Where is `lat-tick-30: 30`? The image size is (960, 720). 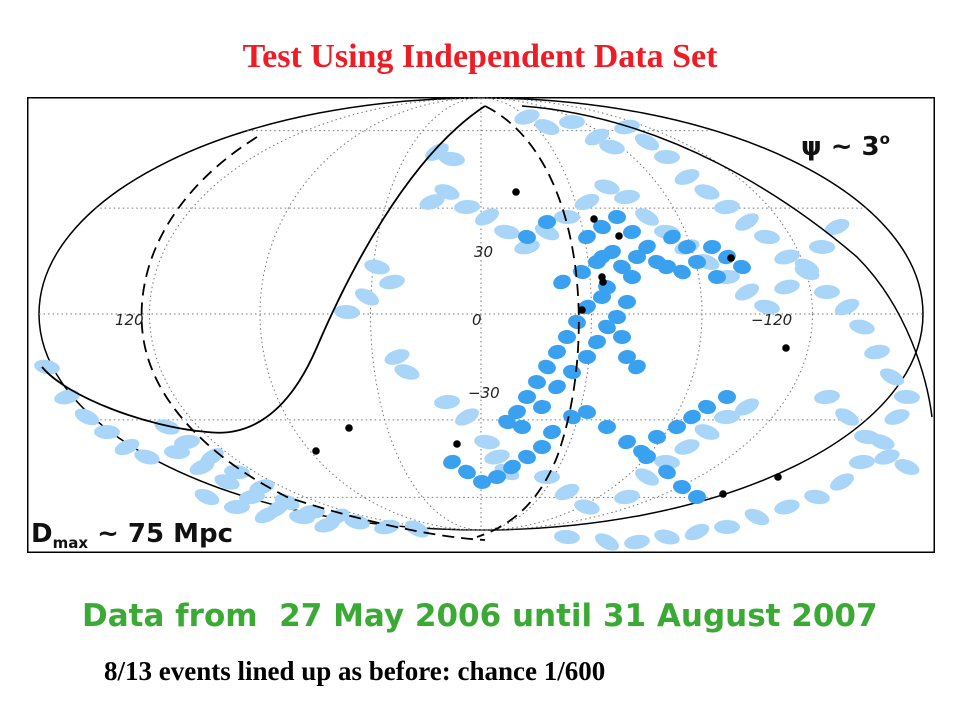
lat-tick-30: 30 is located at coordinates (483, 252).